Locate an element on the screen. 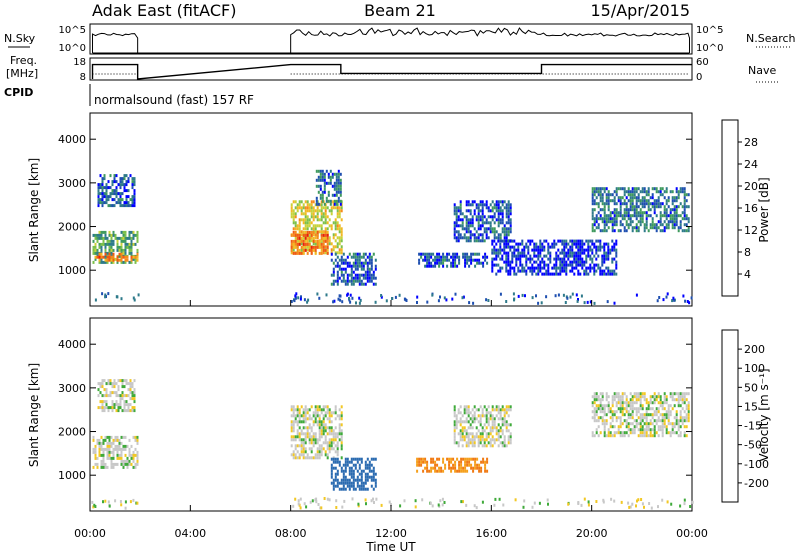  colorbar-tick-label: -100 is located at coordinates (756, 464).